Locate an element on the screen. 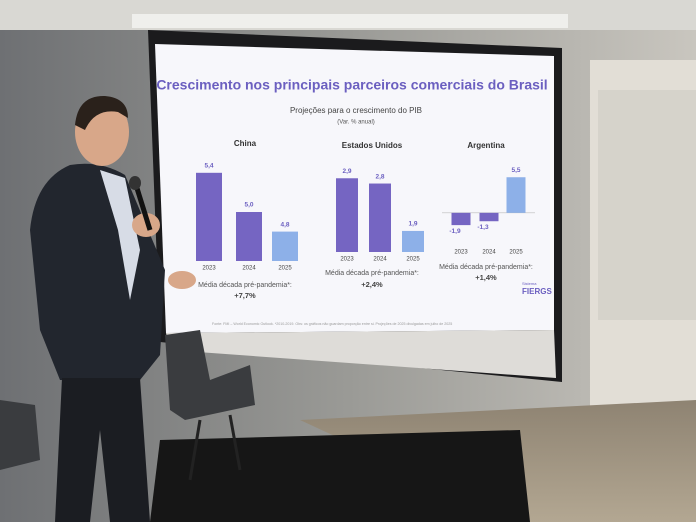 This screenshot has height=527, width=696. value-label: 5,5 is located at coordinates (515, 170).